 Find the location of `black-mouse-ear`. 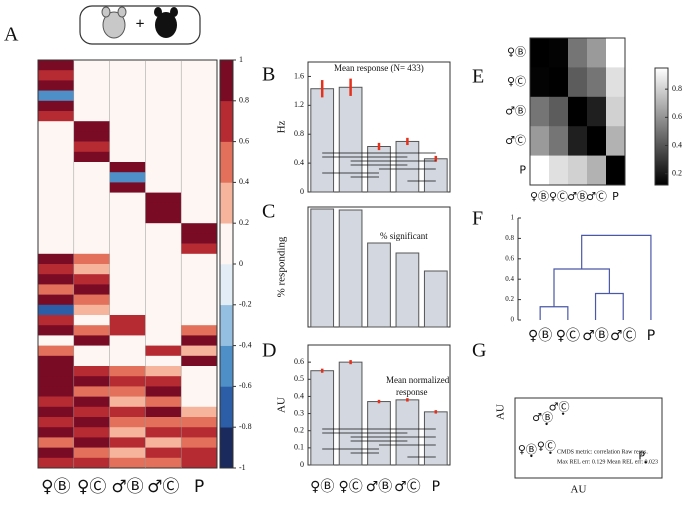

black-mouse-ear is located at coordinates (158, 12).